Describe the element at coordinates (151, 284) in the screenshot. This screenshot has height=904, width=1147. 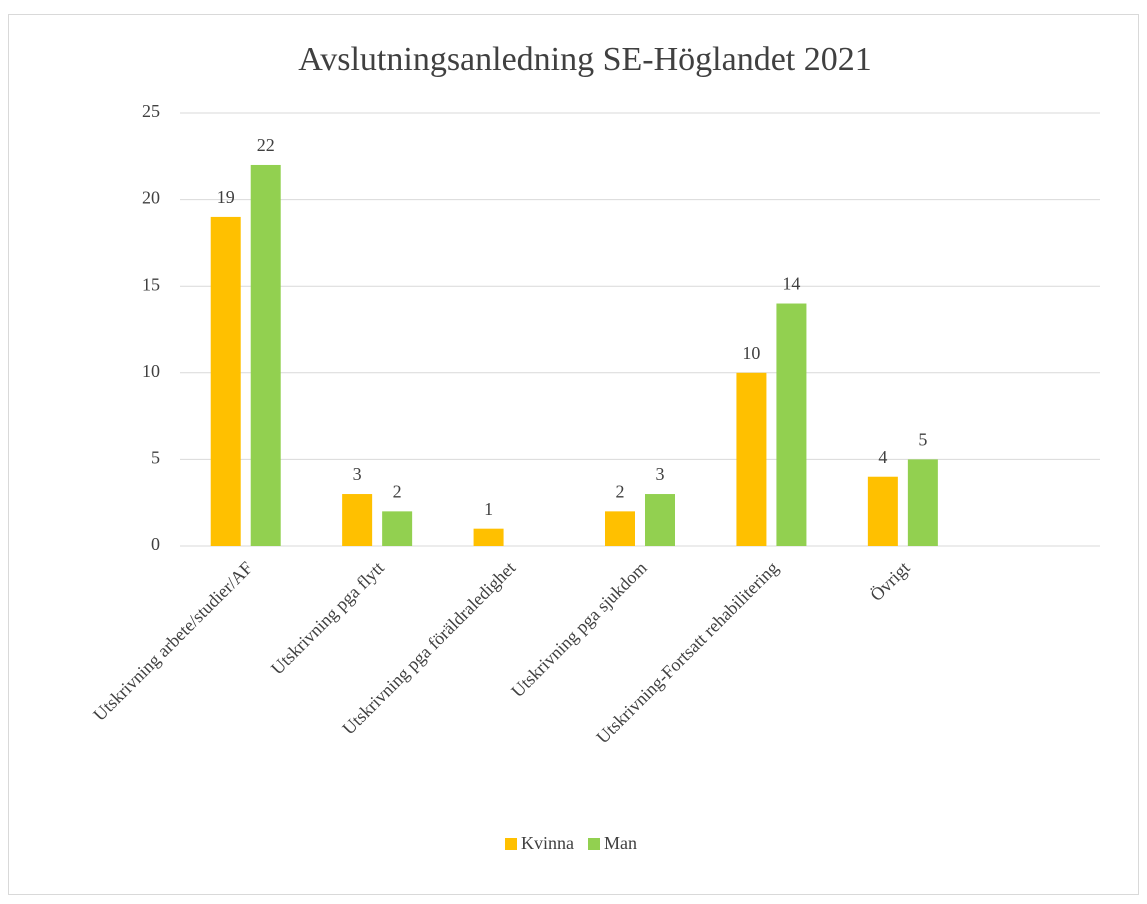
I see `y-tick-label: 15` at that location.